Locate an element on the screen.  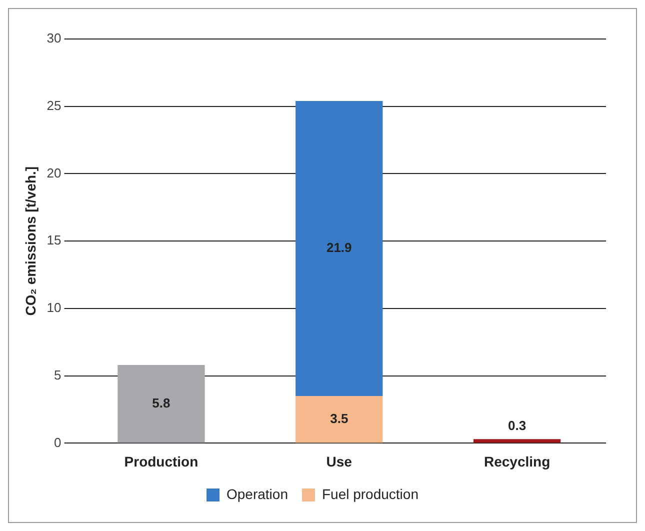
y-tick-label: 10 is located at coordinates (54, 308).